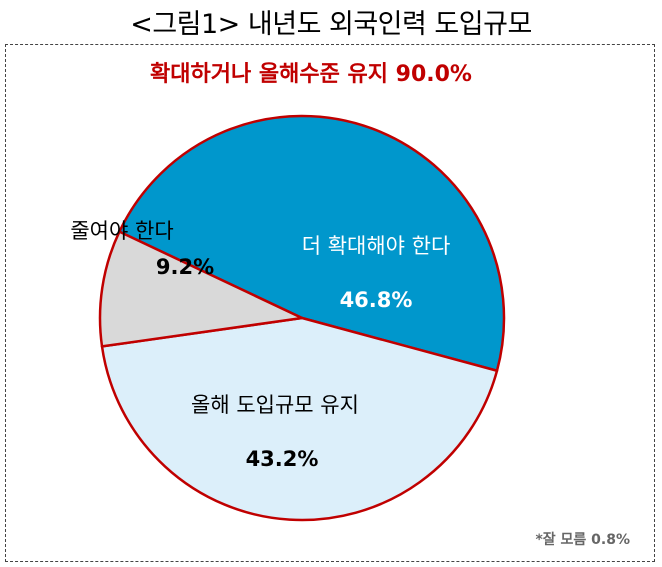 Image resolution: width=662 pixels, height=567 pixels. Describe the element at coordinates (311, 74) in the screenshot. I see `headline-annotation: 확대하거나 올해수준 유지 90.0%` at that location.